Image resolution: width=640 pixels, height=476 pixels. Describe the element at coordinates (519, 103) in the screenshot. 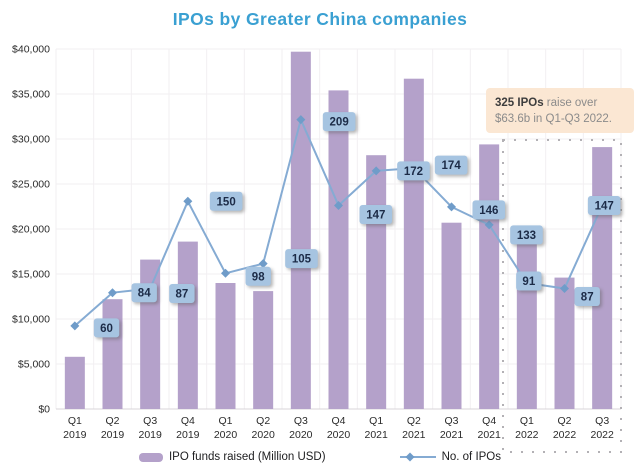

I see `annotation-bold-text: 325 IPOs` at that location.